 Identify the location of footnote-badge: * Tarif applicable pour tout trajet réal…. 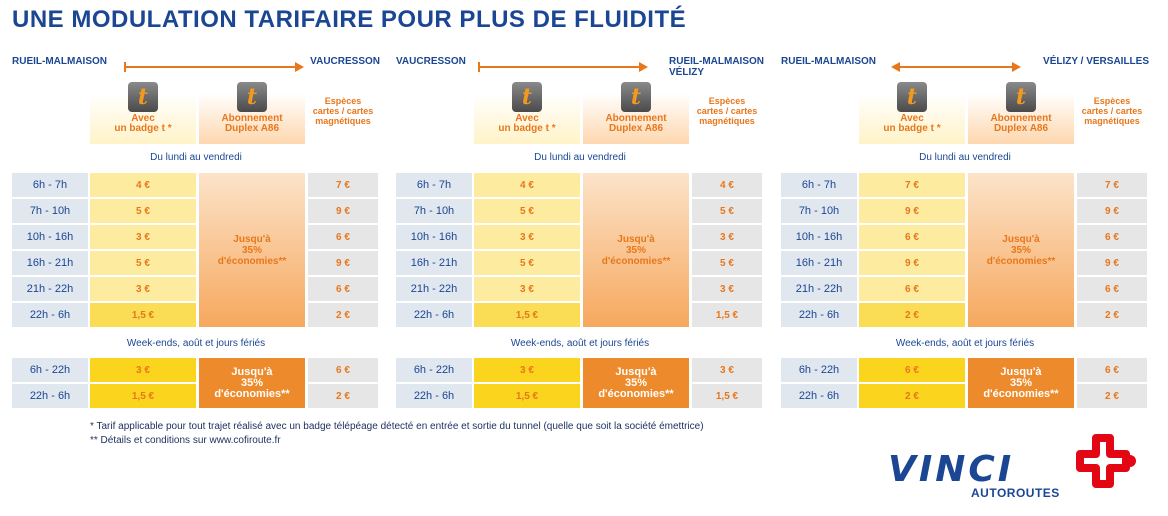
(397, 426).